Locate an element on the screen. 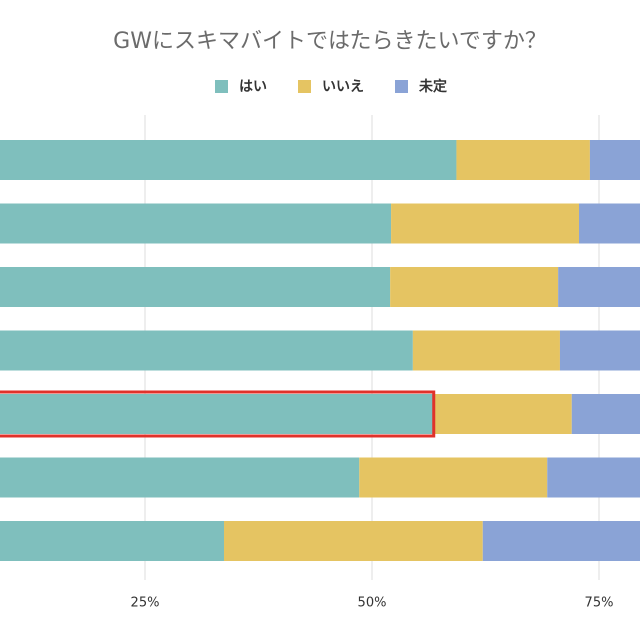  legend-label: いいえ is located at coordinates (343, 87).